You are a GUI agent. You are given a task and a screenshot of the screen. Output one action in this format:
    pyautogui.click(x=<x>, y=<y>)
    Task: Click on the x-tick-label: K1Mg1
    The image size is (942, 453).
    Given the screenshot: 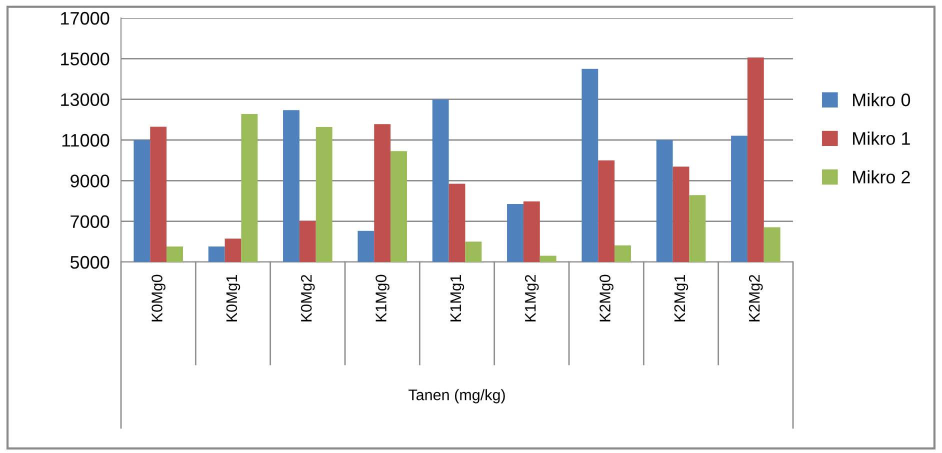 What is the action you would take?
    pyautogui.click(x=457, y=298)
    